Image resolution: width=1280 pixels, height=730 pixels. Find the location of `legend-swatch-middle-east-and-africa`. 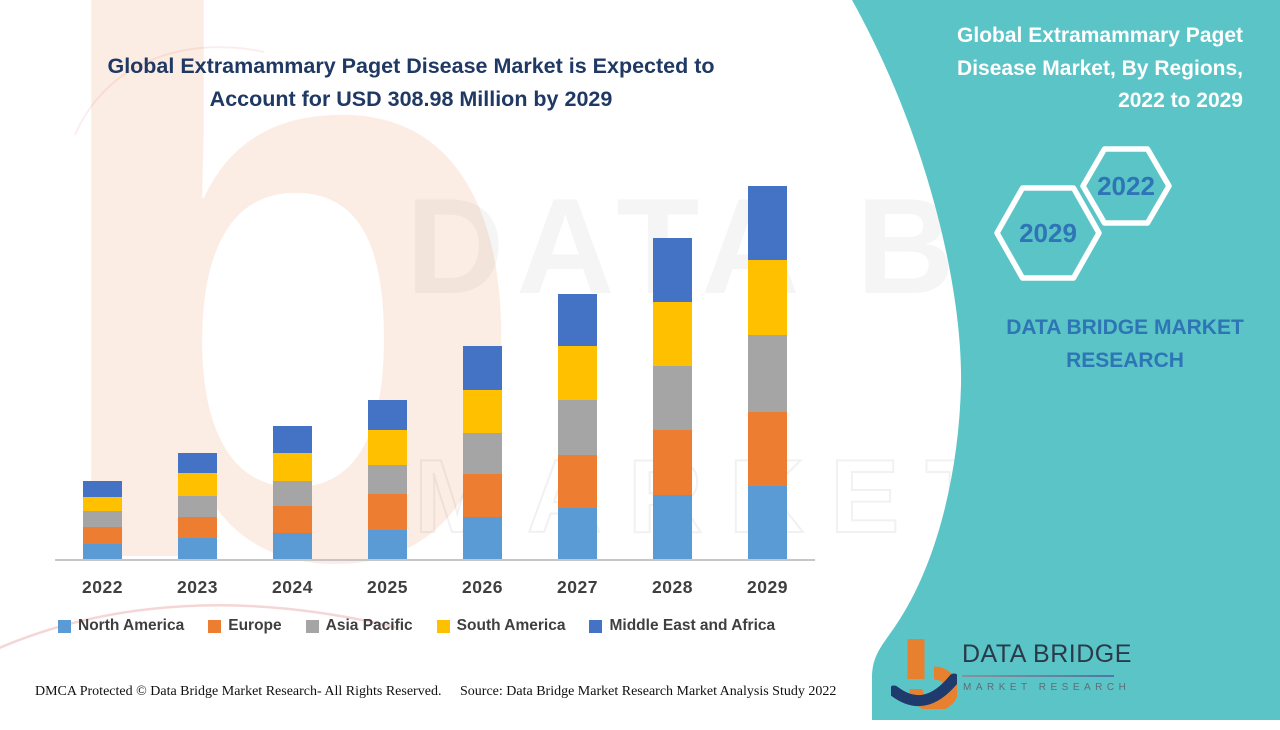

legend-swatch-middle-east-and-africa is located at coordinates (596, 626).